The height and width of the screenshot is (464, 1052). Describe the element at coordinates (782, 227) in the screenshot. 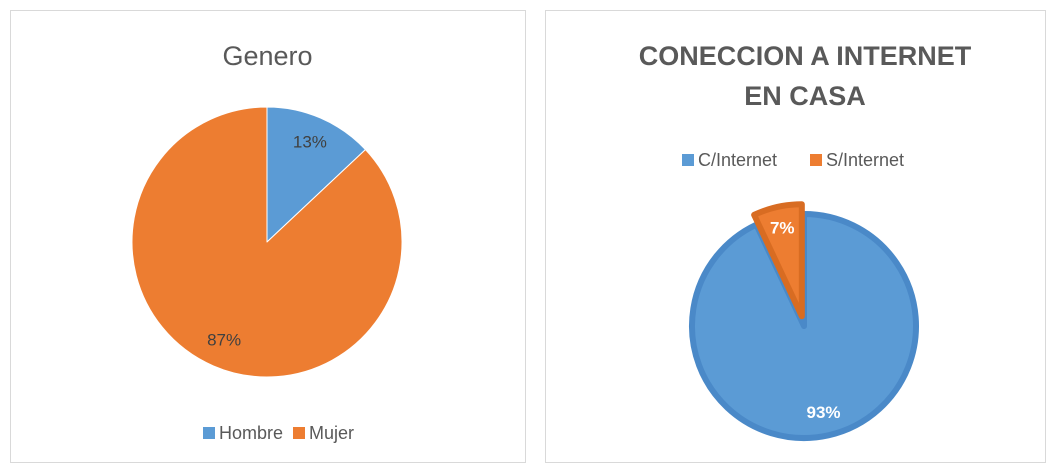

I see `data-label: 7%` at that location.